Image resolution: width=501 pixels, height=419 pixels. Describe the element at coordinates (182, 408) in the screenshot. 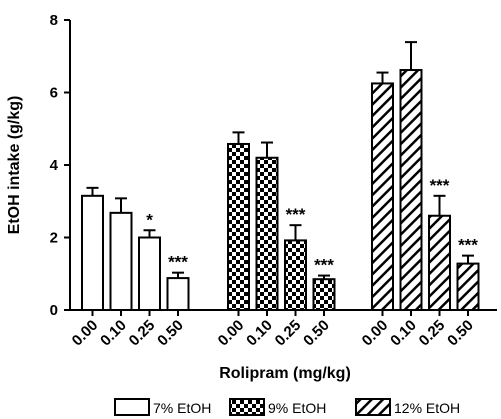

I see `legend-label: 7% EtOH` at that location.